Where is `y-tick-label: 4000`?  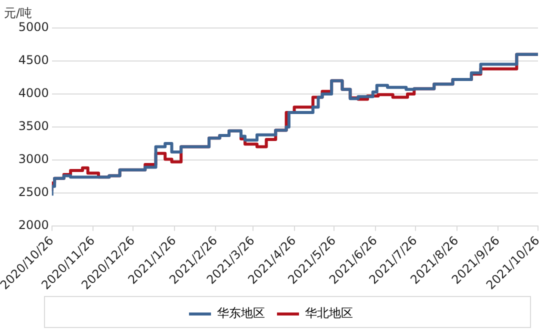
y-tick-label: 4000 is located at coordinates (33, 93).